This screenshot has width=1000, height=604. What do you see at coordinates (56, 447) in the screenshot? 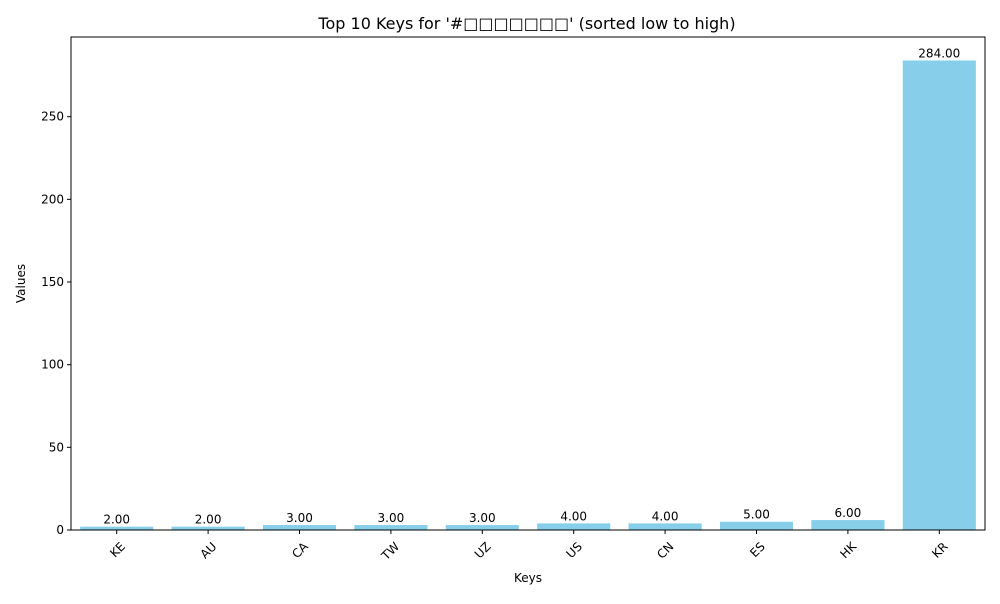
I see `y-tick-label-50: 50` at bounding box center [56, 447].